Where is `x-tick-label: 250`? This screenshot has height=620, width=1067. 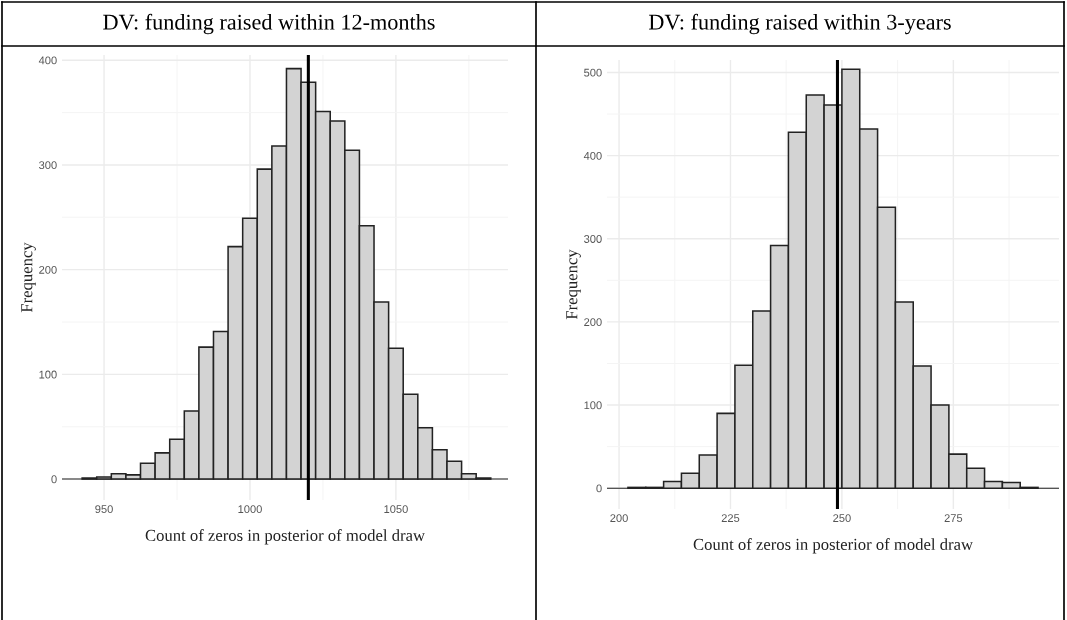 x-tick-label: 250 is located at coordinates (842, 518).